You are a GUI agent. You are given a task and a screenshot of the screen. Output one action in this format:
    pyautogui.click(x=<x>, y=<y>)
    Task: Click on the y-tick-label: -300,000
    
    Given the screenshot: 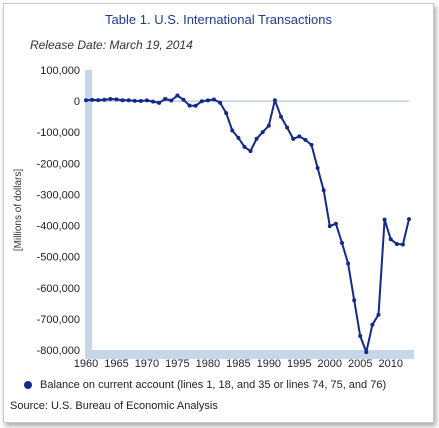 What is the action you would take?
    pyautogui.click(x=58, y=195)
    